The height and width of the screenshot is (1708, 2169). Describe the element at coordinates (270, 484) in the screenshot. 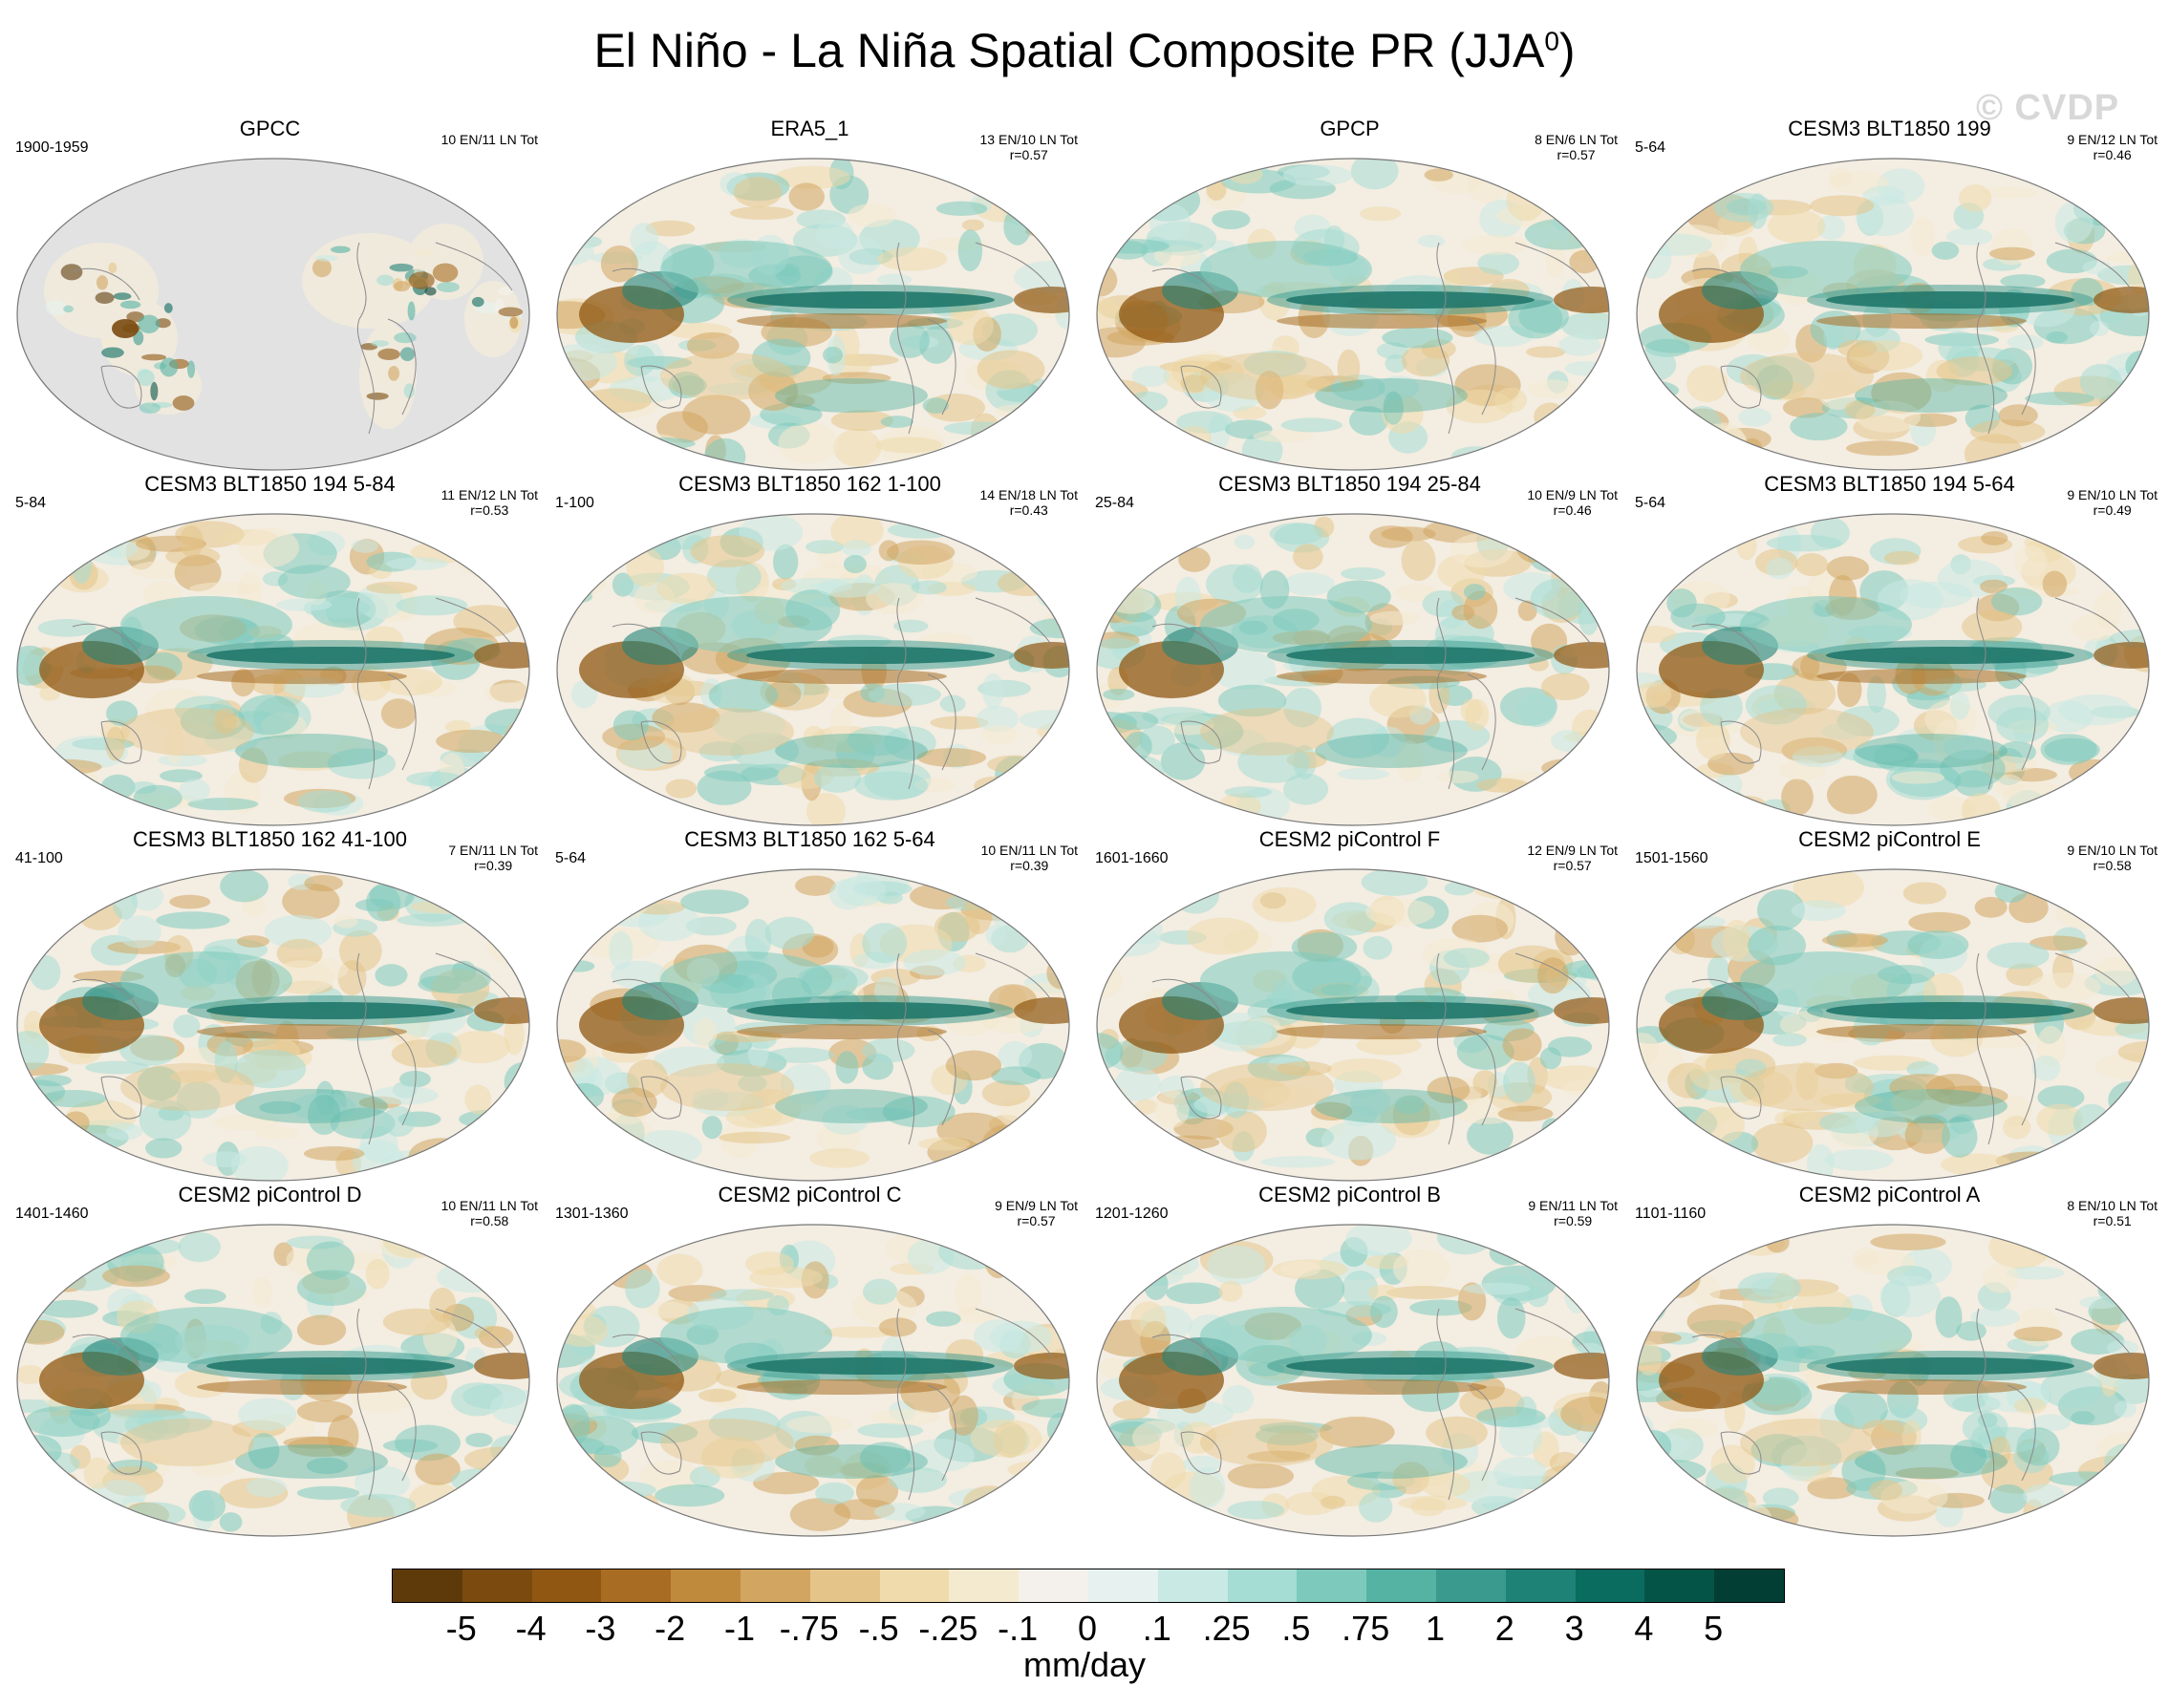

I see `panel-title: CESM3 BLT1850 194 5-84` at that location.